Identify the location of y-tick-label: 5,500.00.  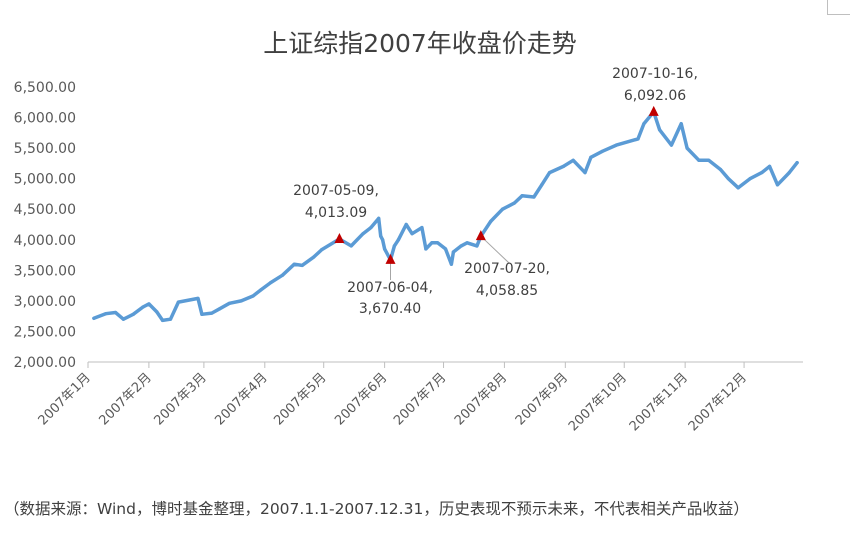
(45, 149).